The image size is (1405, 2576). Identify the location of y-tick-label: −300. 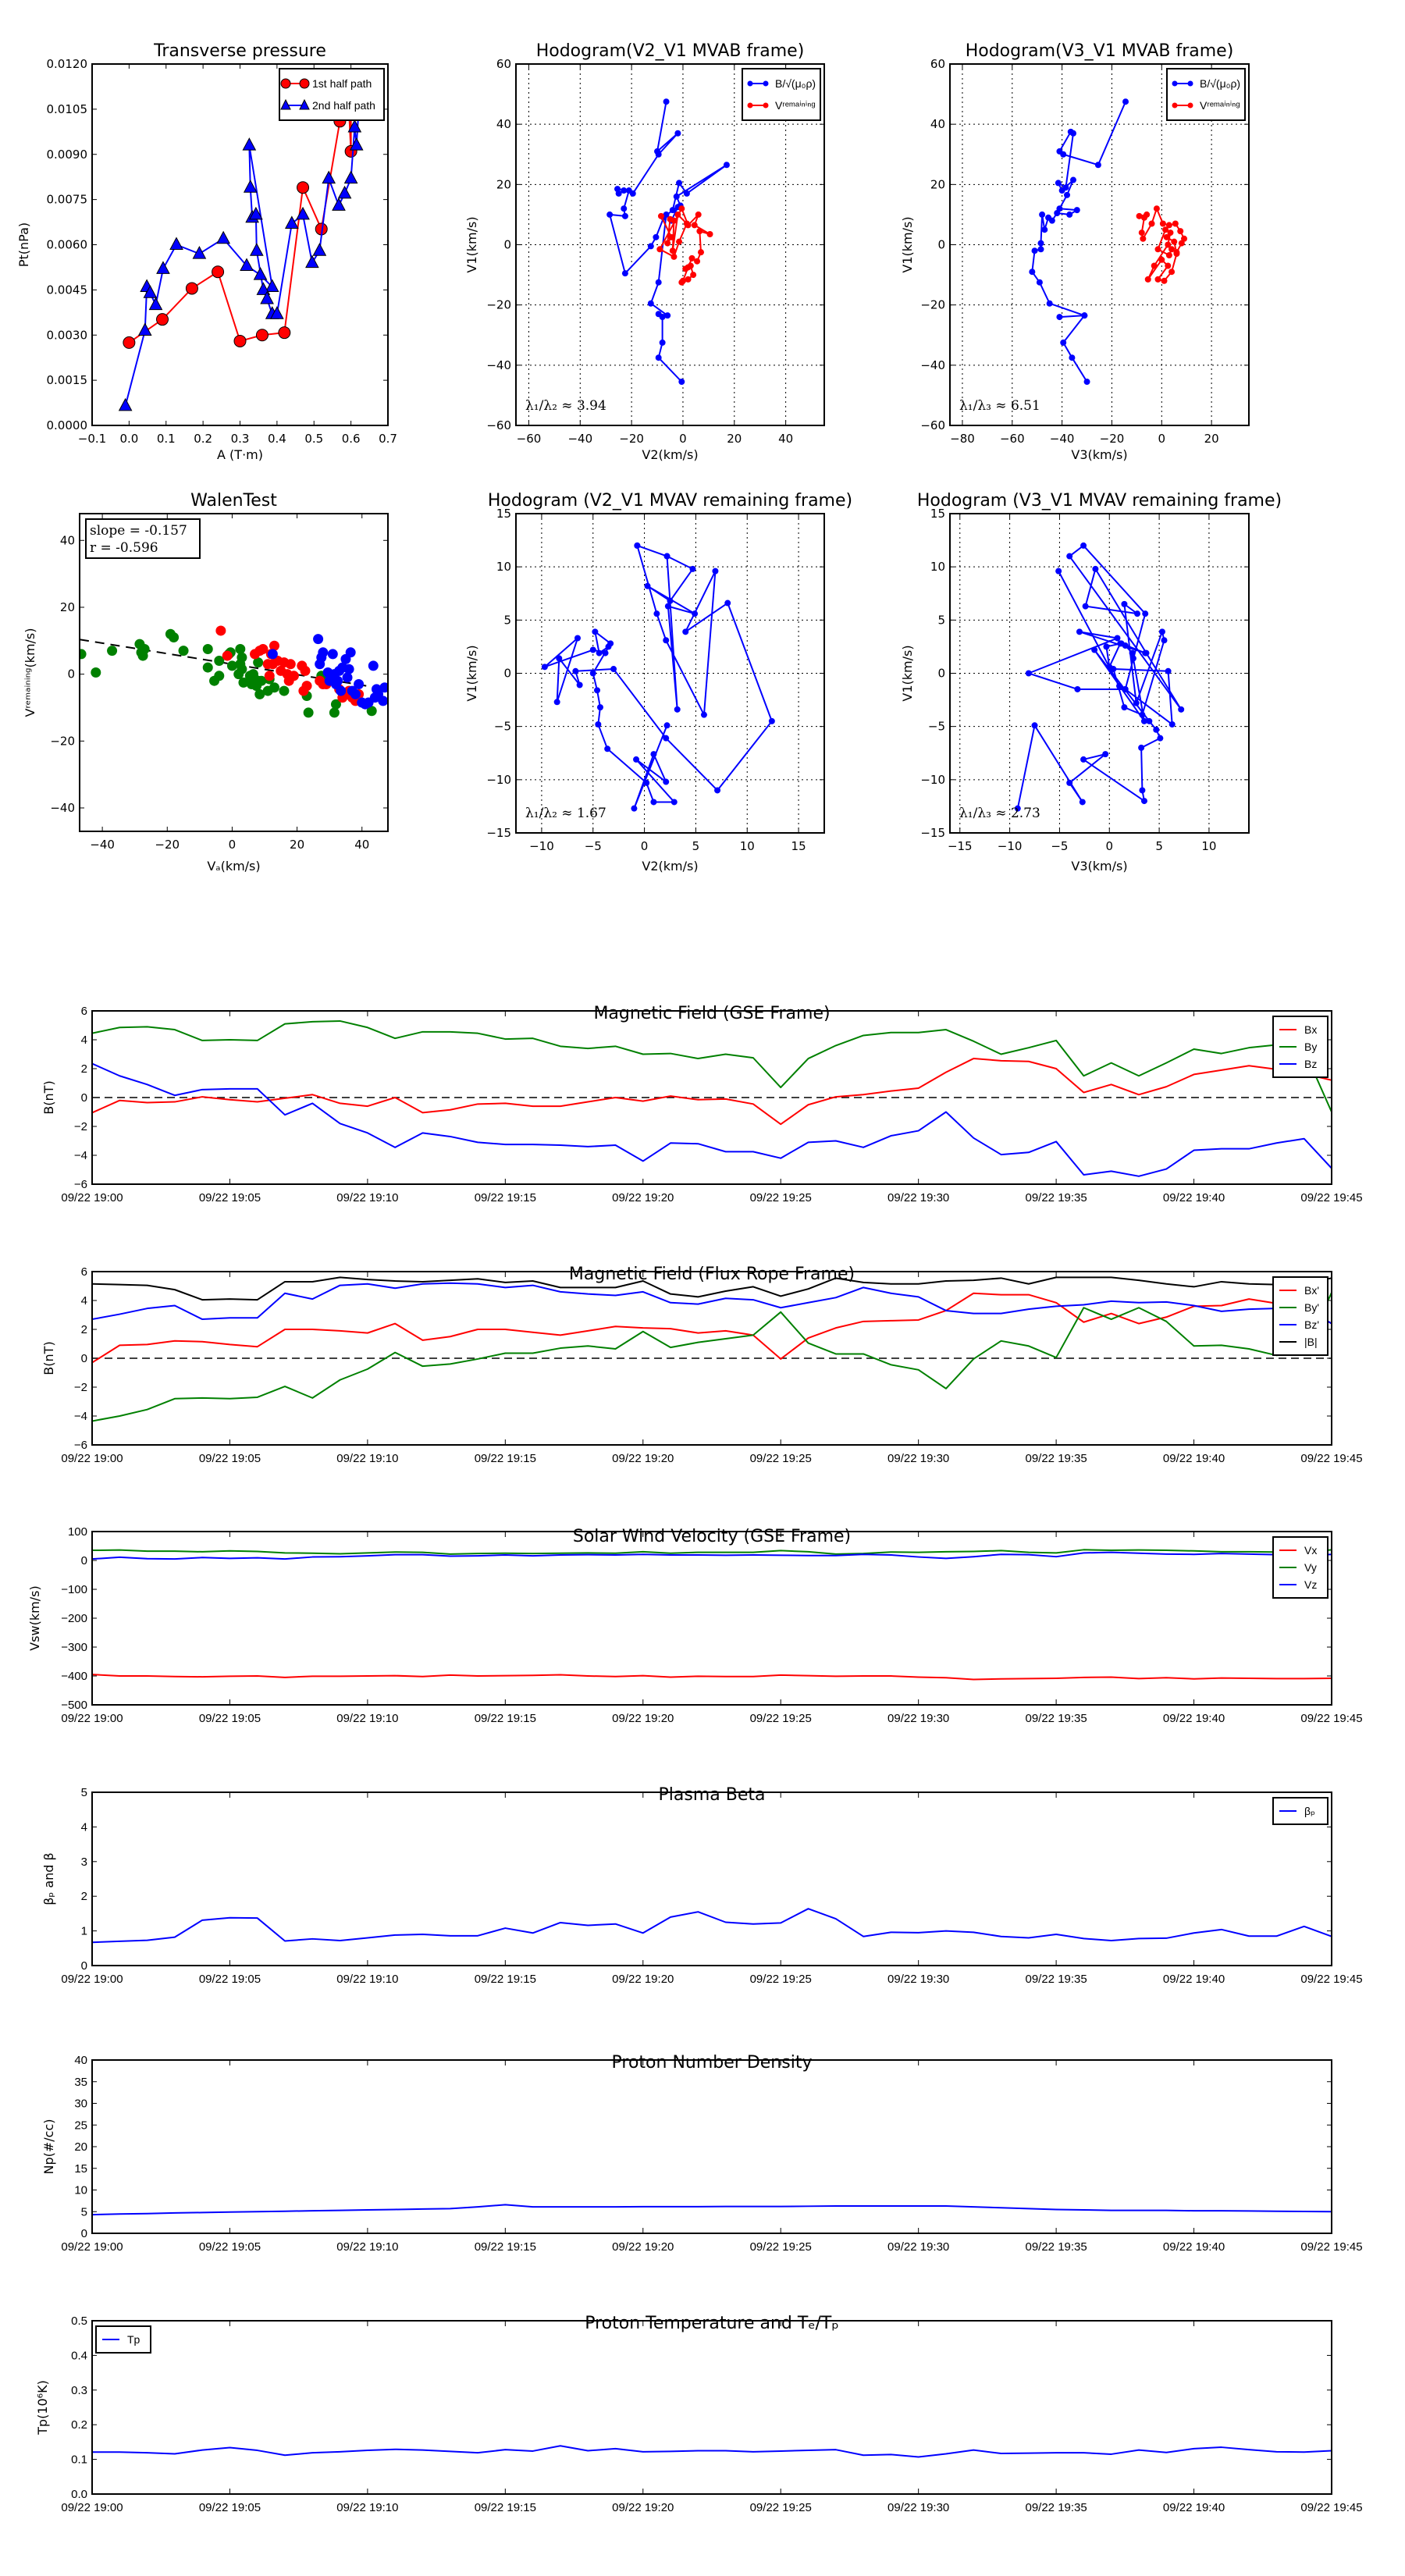
(74, 1647).